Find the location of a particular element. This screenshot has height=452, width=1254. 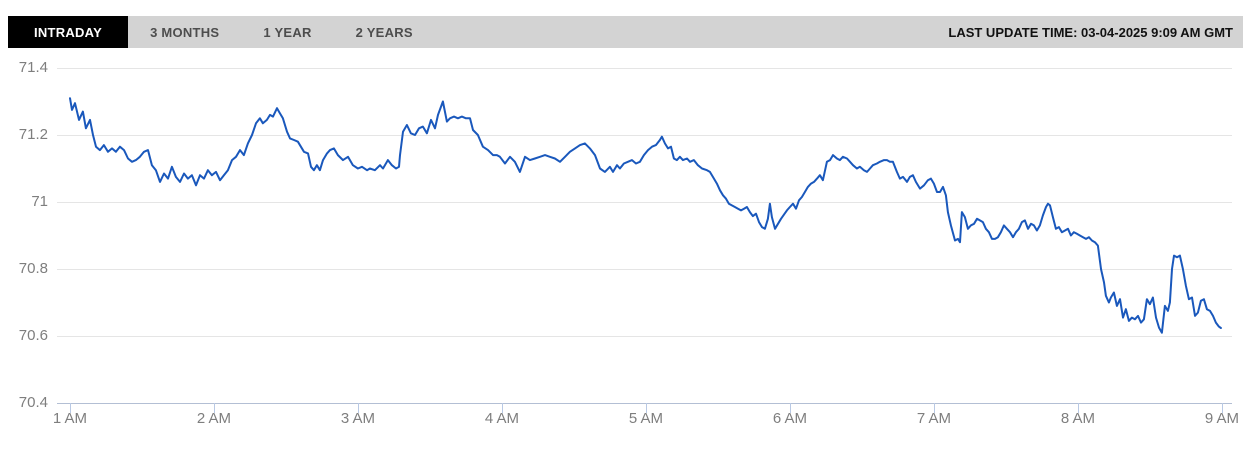

last-update-time: LAST UPDATE TIME: 03-04-2025 9:09 AM GMT is located at coordinates (1090, 32).